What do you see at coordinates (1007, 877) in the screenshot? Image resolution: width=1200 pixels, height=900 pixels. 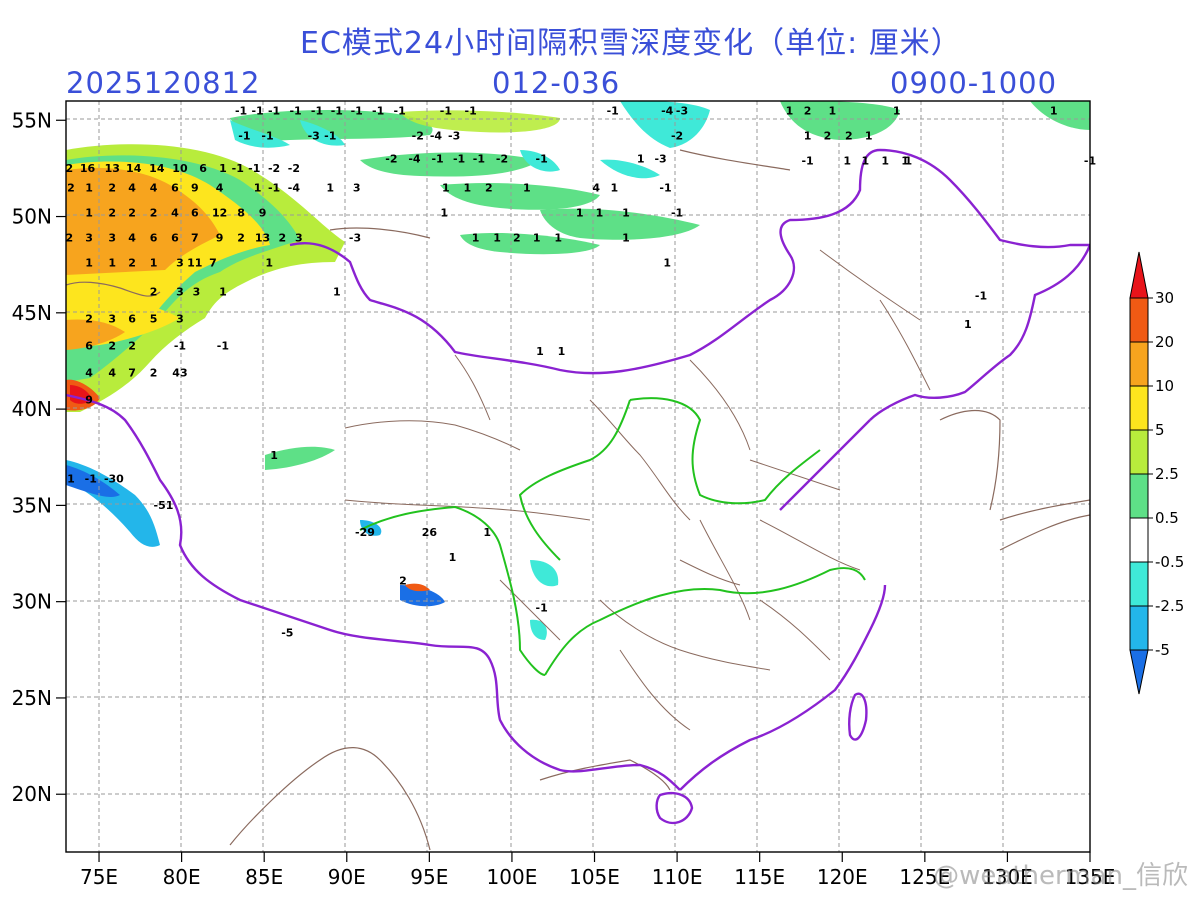 I see `lon-tick-label: 130E` at bounding box center [1007, 877].